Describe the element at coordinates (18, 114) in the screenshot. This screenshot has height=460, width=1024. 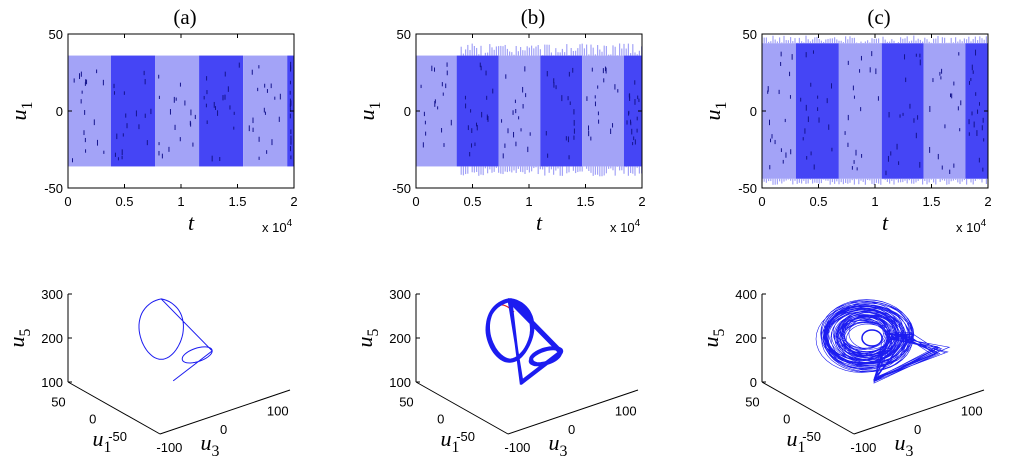
I see `y-axis-label-main: u` at that location.